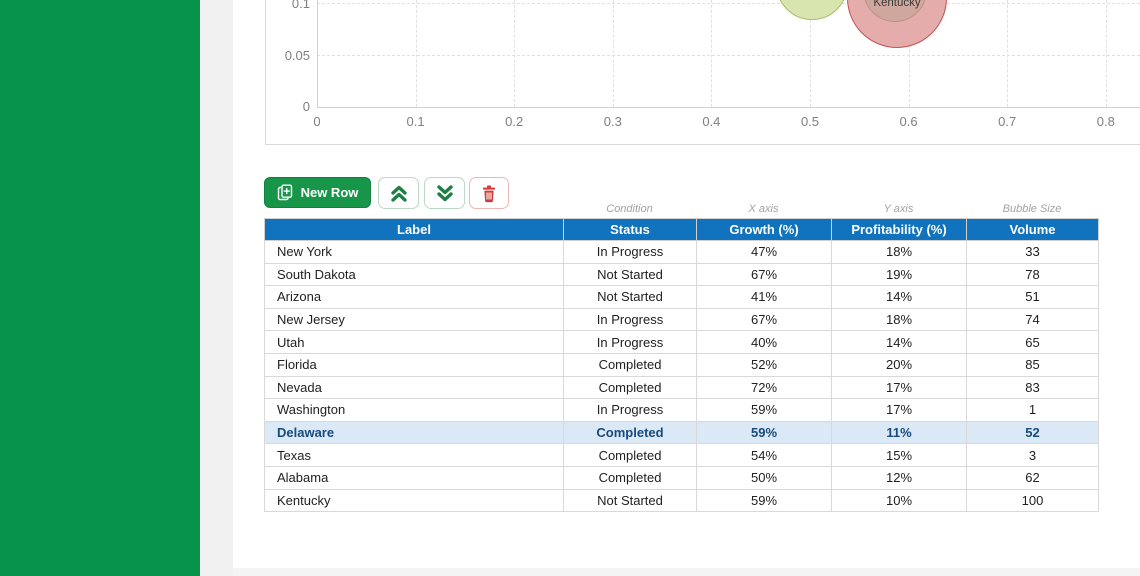 This screenshot has width=1140, height=576. Describe the element at coordinates (1032, 274) in the screenshot. I see `cell-volume: 78` at that location.